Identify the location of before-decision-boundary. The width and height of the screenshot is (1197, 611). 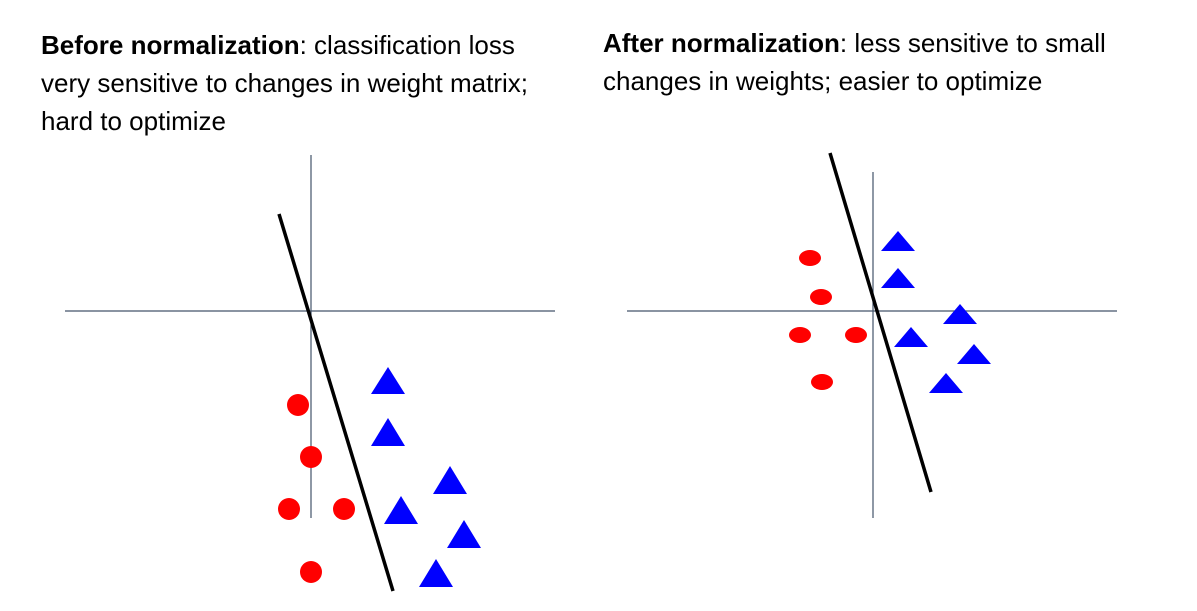
(336, 402).